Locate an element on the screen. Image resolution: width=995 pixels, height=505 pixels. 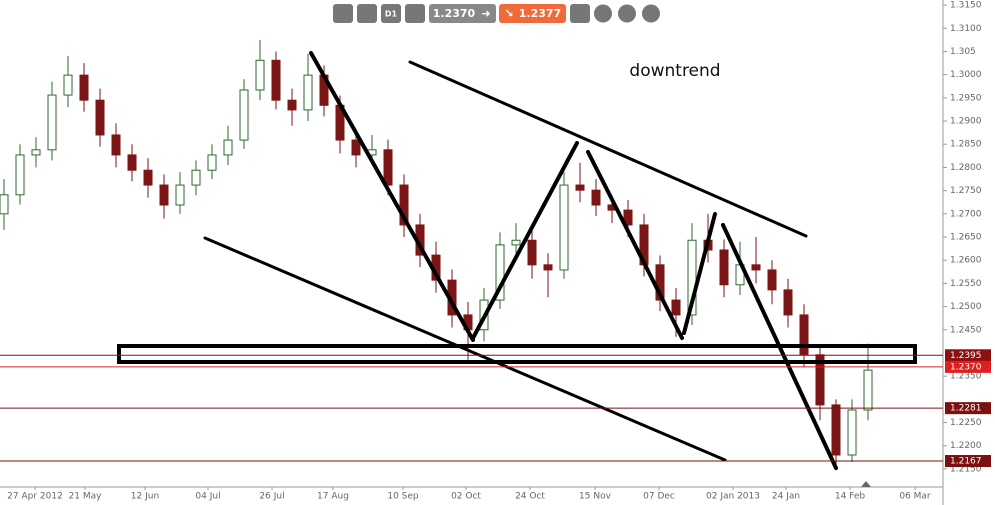
support-zone is located at coordinates (517, 354).